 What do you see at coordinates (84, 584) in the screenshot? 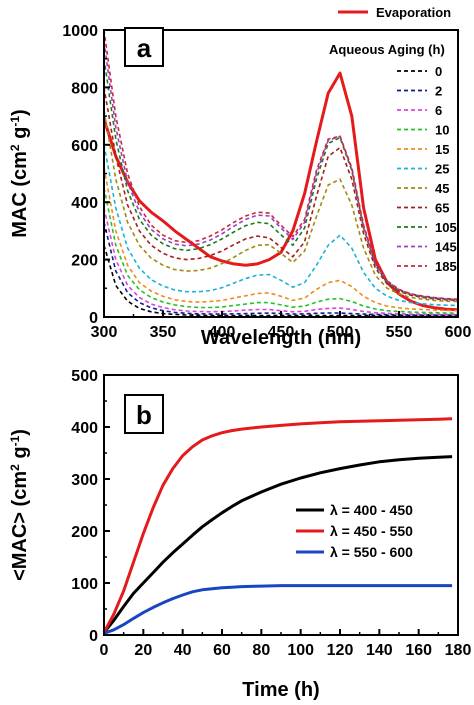
I see `panel-b-y-tick-label: 100` at bounding box center [84, 584].